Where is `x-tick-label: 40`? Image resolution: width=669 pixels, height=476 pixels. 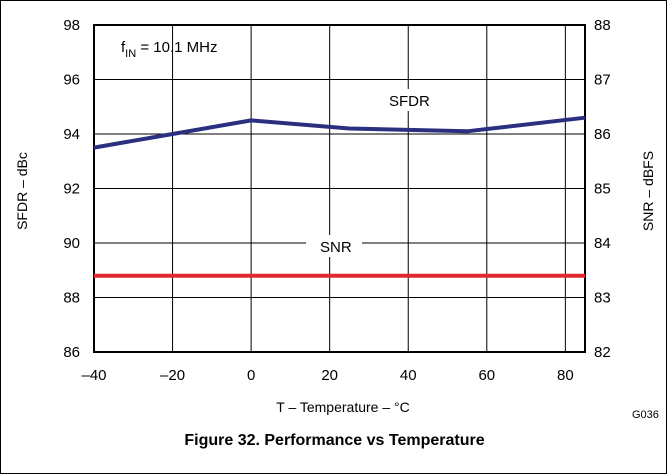
x-tick-label: 40 is located at coordinates (408, 375).